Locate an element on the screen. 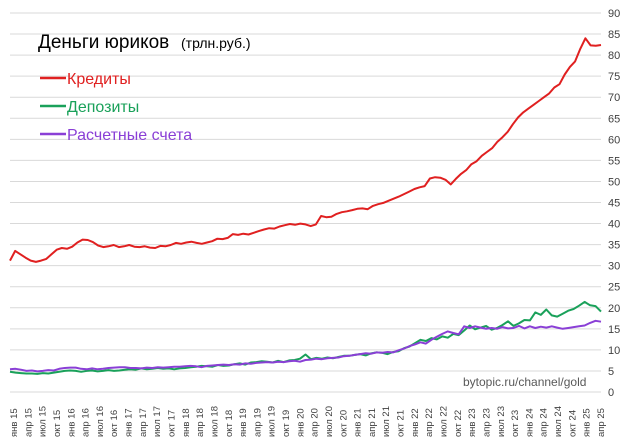 The width and height of the screenshot is (631, 439). x-tick-label: июл 24 is located at coordinates (558, 421).